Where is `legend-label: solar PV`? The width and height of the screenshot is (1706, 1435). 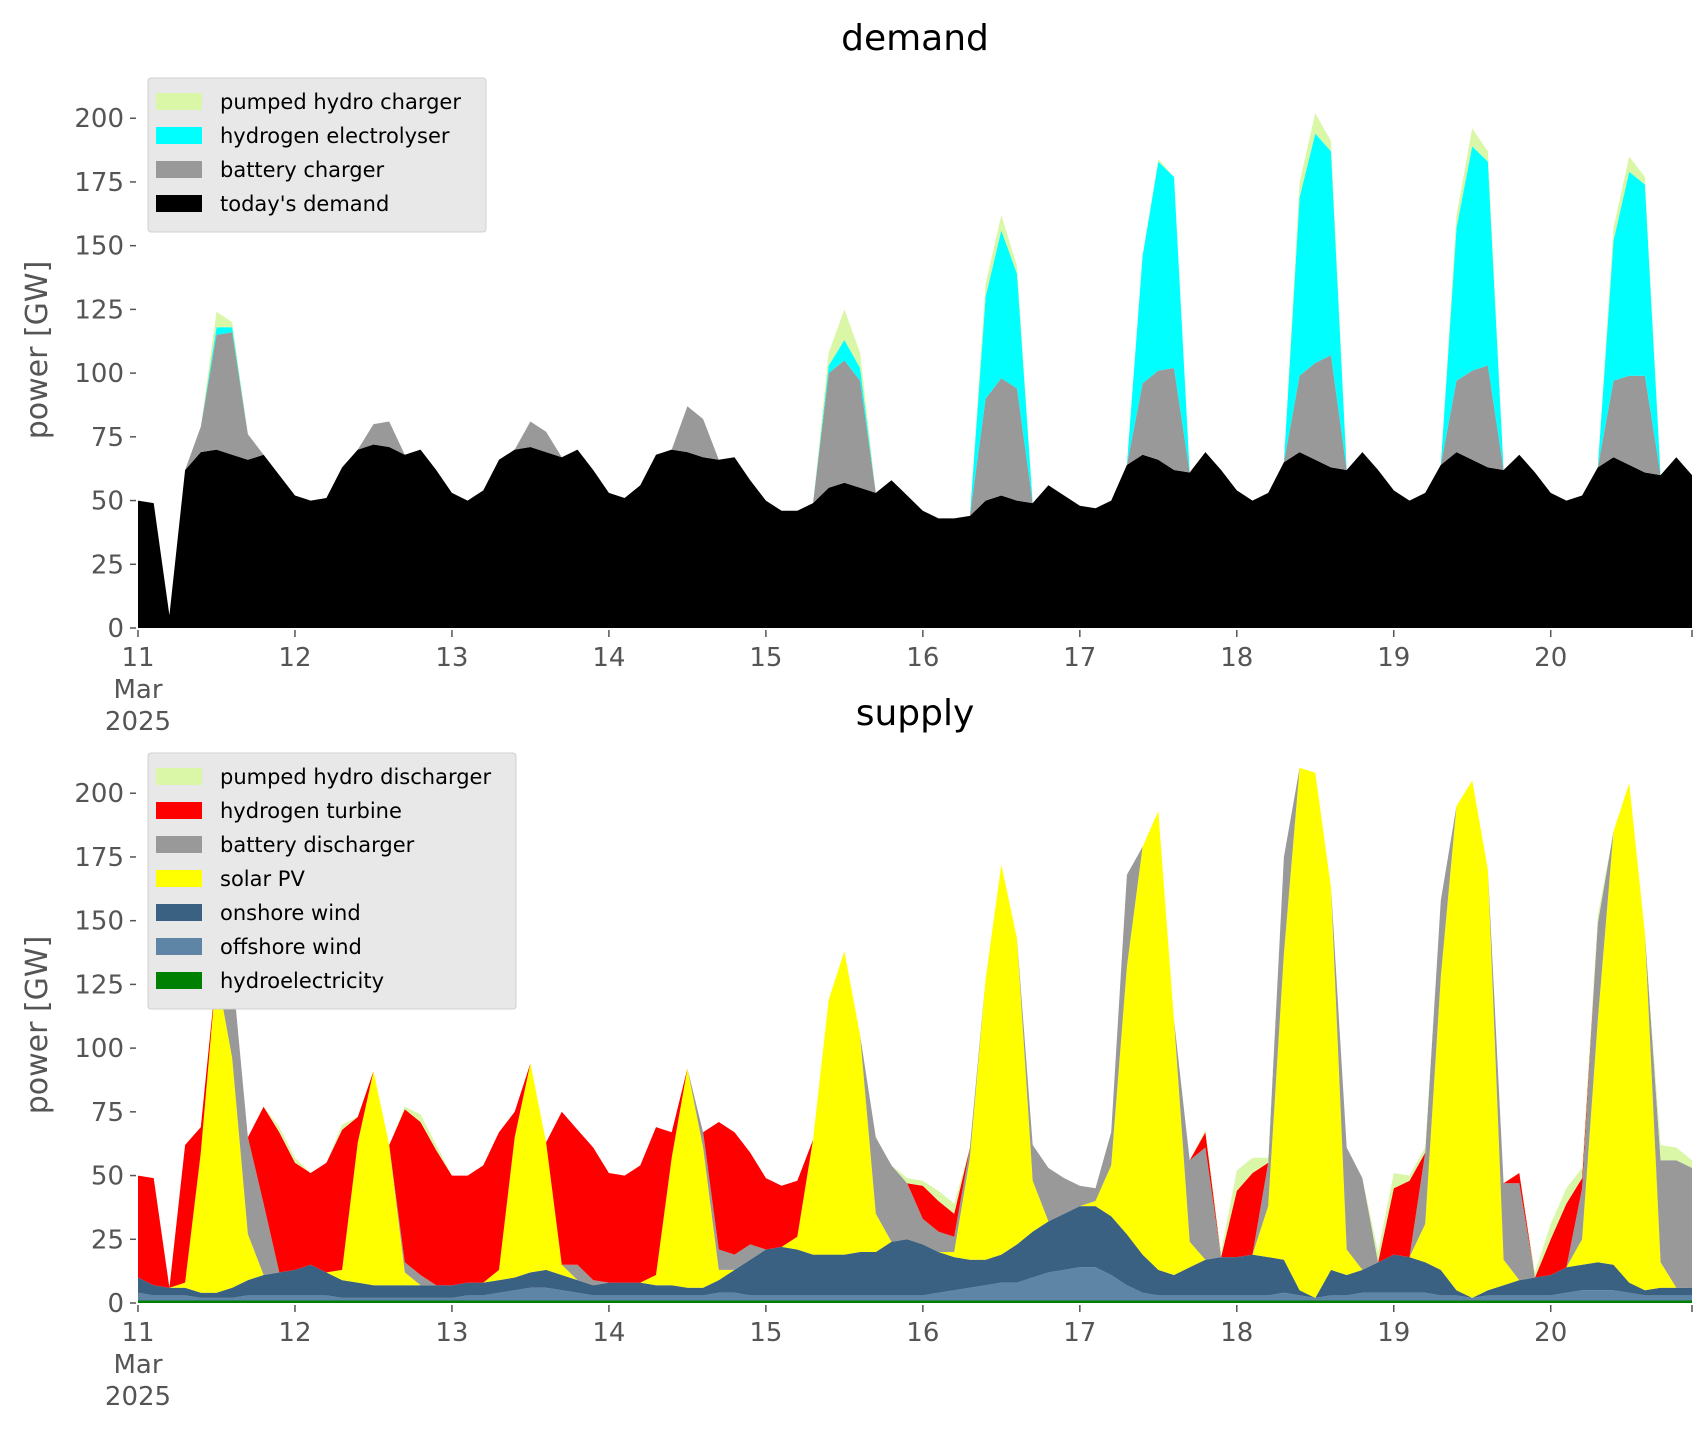
legend-label: solar PV is located at coordinates (262, 879).